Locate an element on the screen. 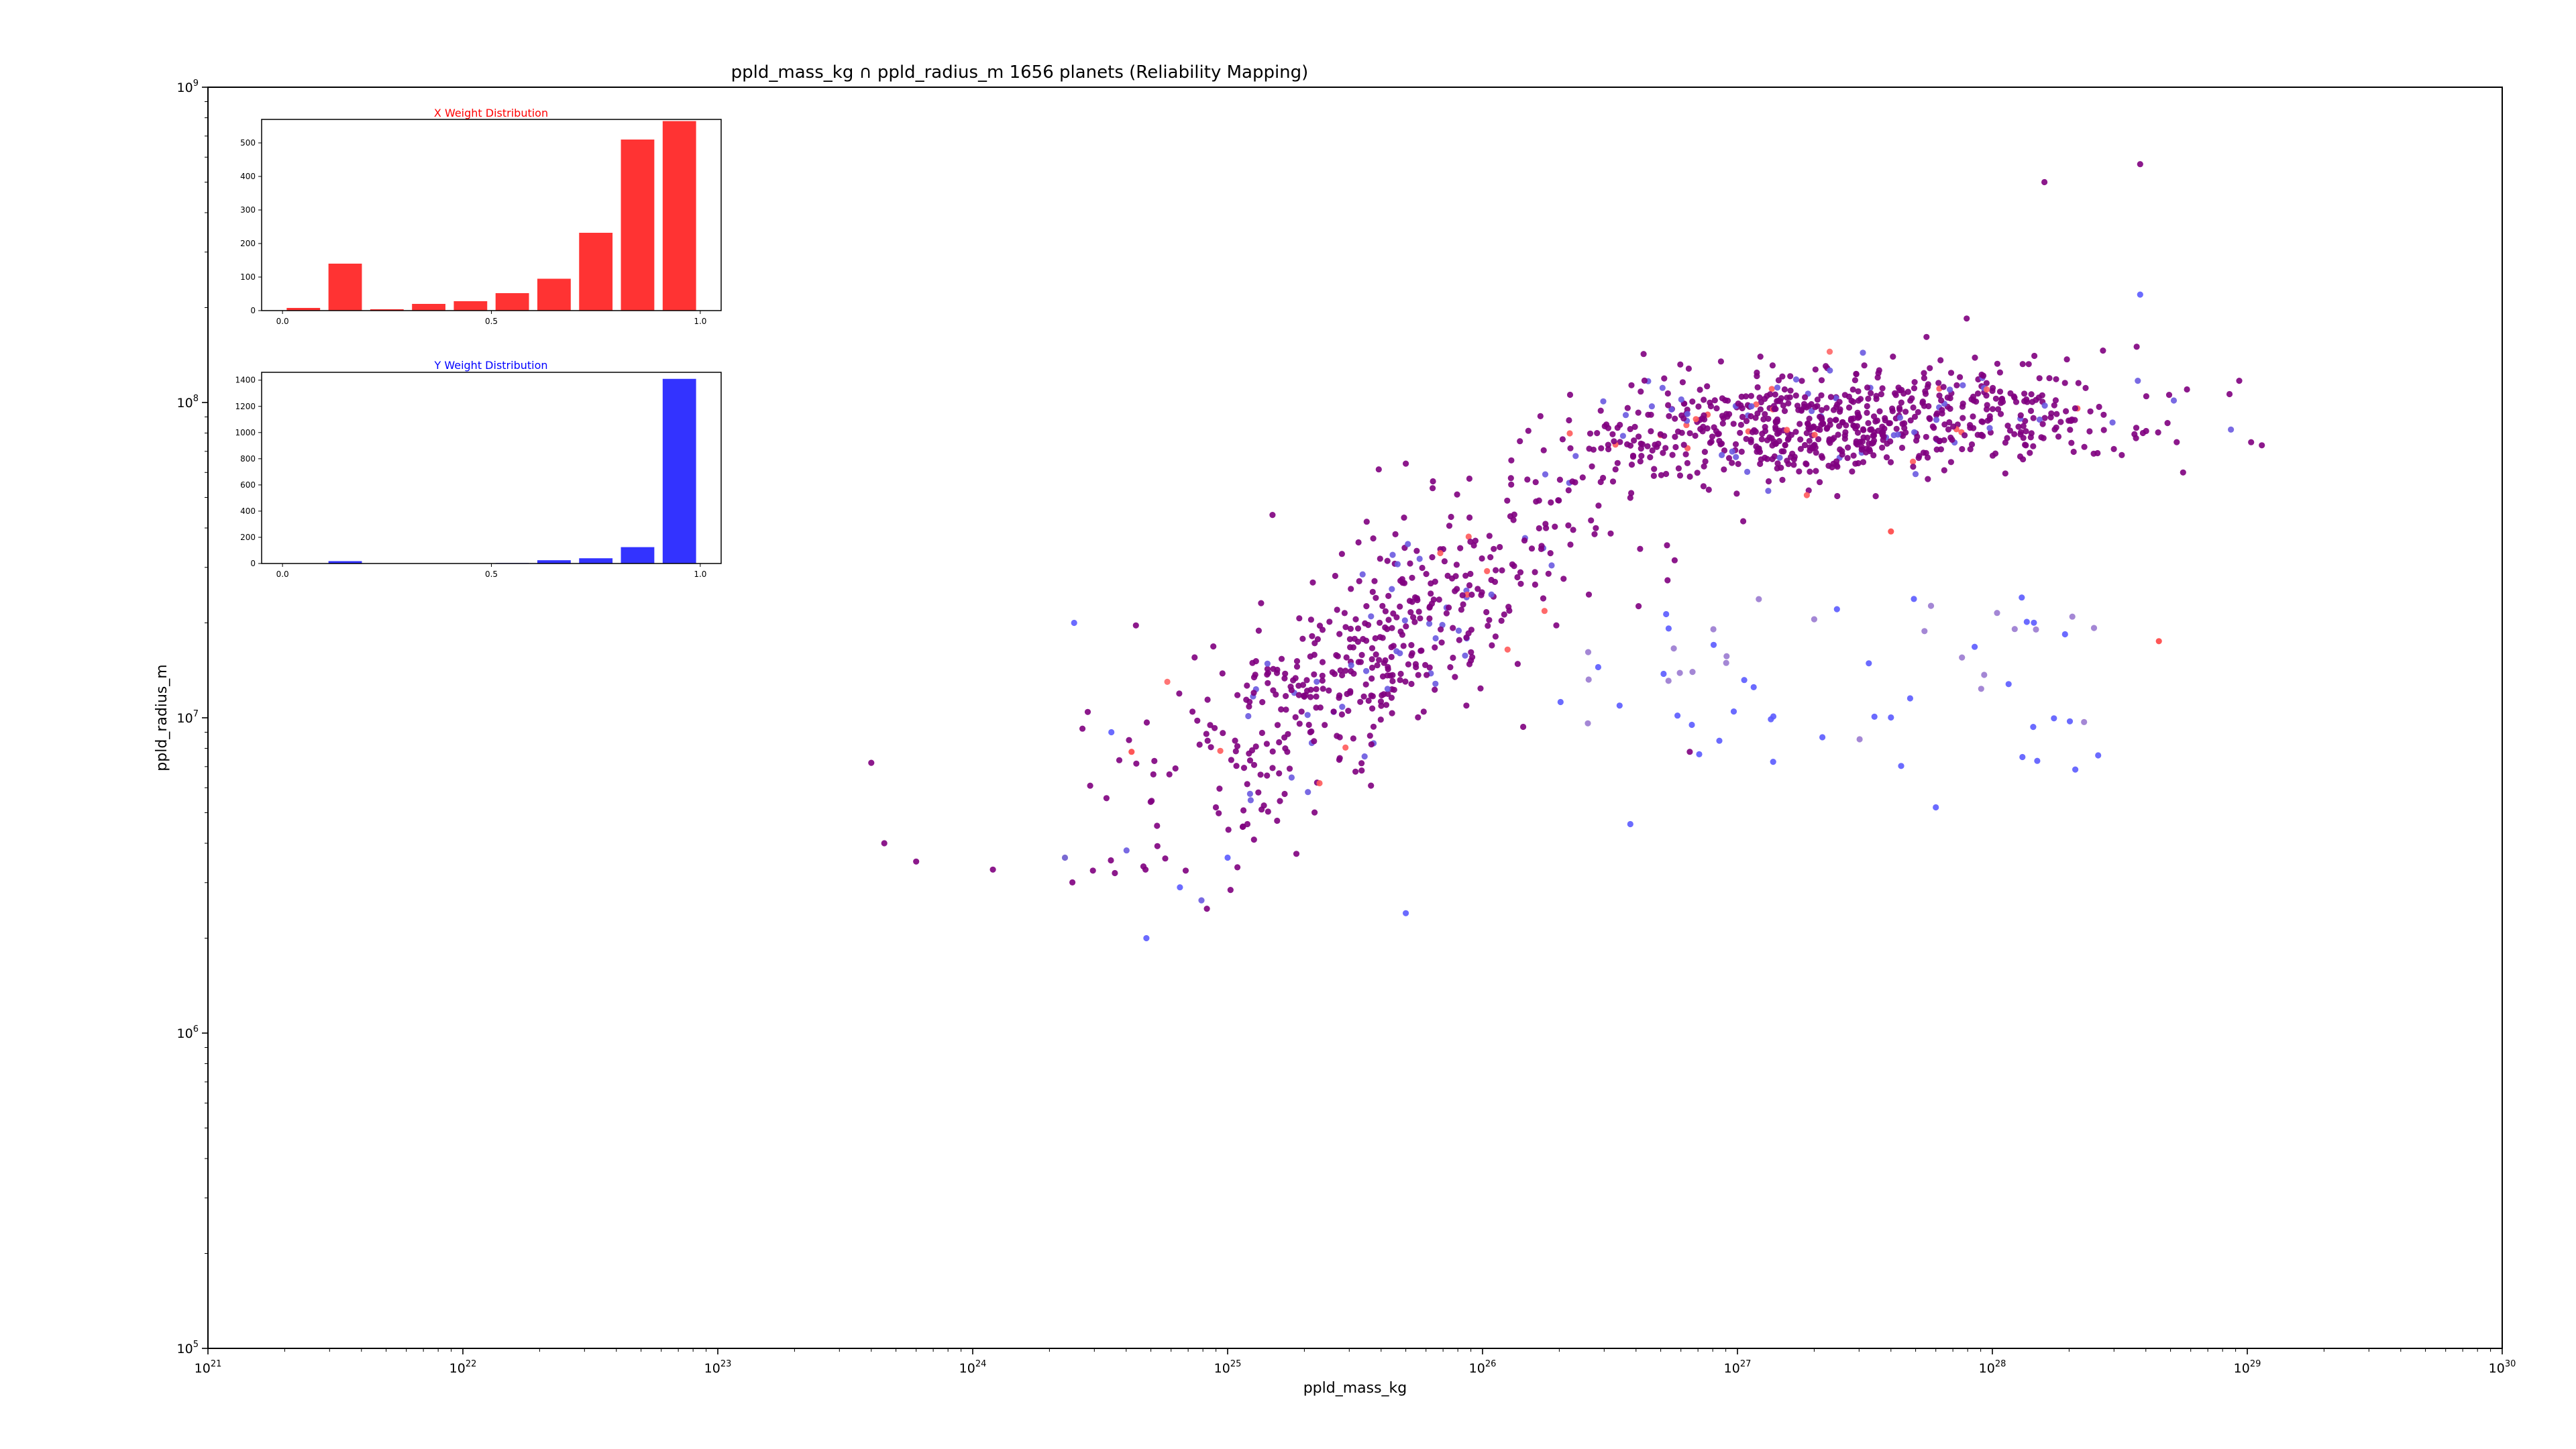 Image resolution: width=2576 pixels, height=1449 pixels. y-tick-label: 106 is located at coordinates (188, 1032).